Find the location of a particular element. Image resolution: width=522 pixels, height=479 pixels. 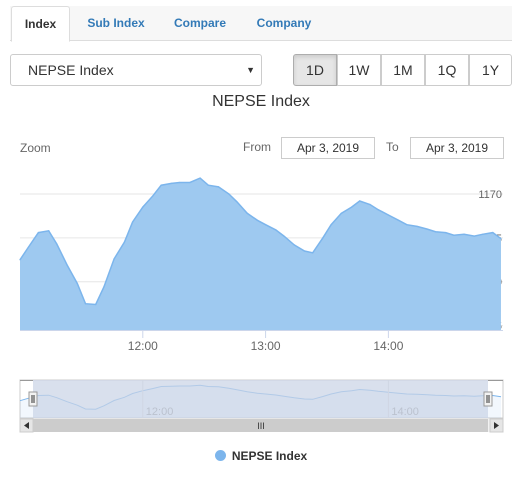

chart-title: NEPSE Index is located at coordinates (261, 101).